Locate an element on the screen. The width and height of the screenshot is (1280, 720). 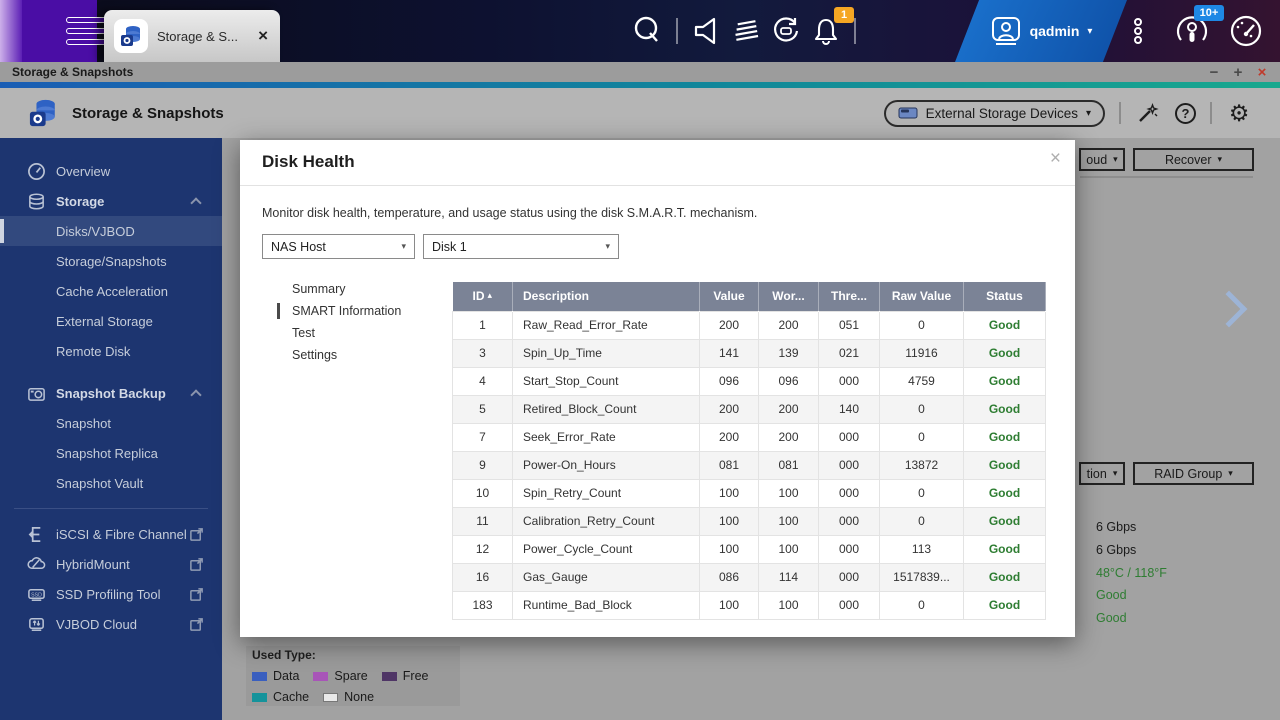
table-row: 3 Spin_Up_Time 141 139 021 11916 Good is located at coordinates (749, 353).